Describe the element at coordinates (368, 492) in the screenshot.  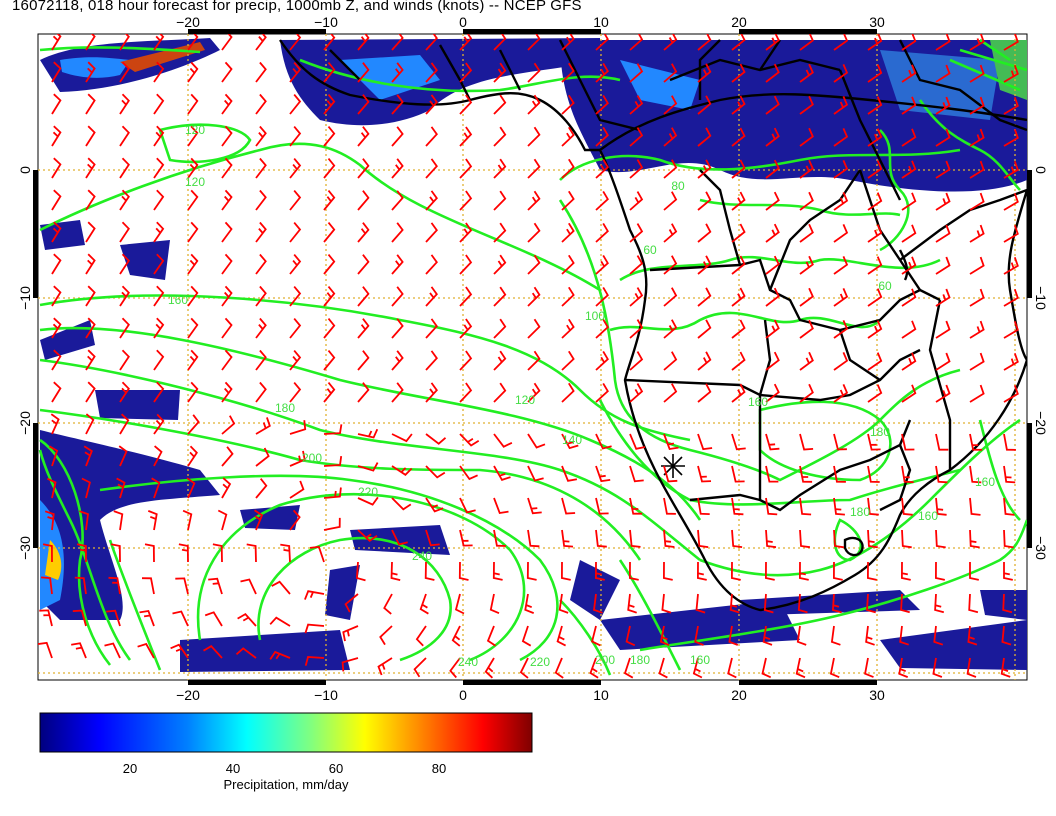
I see `contour-label: 220` at that location.